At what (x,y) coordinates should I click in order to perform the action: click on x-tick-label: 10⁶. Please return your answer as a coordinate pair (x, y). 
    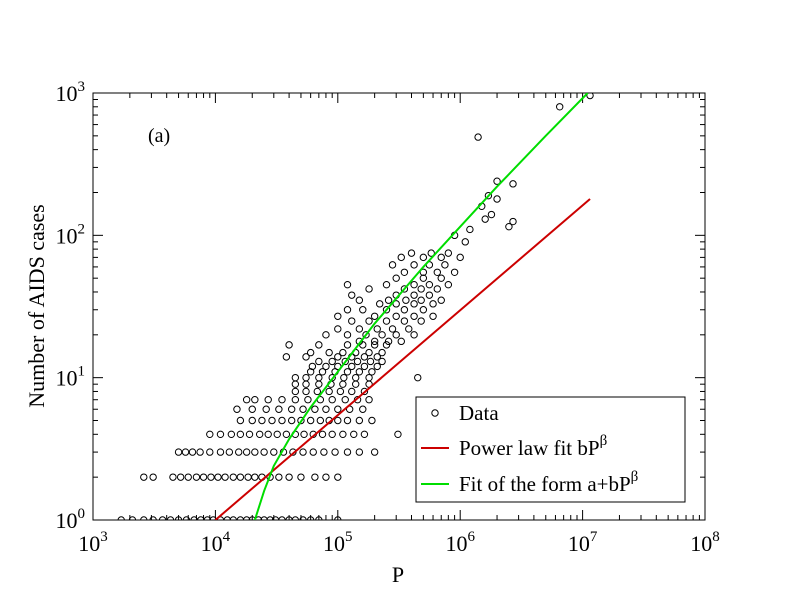
    Looking at the image, I should click on (460, 542).